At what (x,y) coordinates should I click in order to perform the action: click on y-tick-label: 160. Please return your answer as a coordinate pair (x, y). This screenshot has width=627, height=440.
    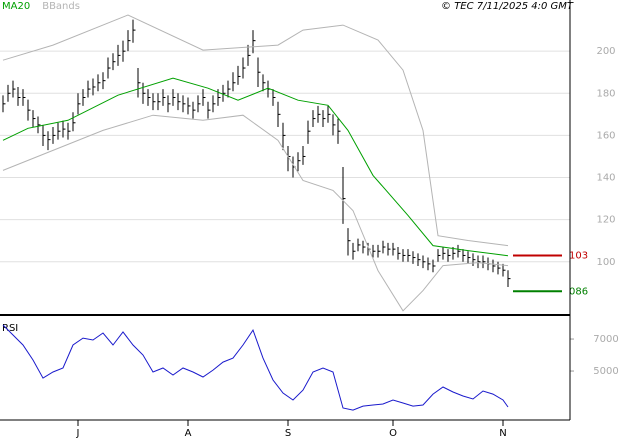
    Looking at the image, I should click on (605, 135).